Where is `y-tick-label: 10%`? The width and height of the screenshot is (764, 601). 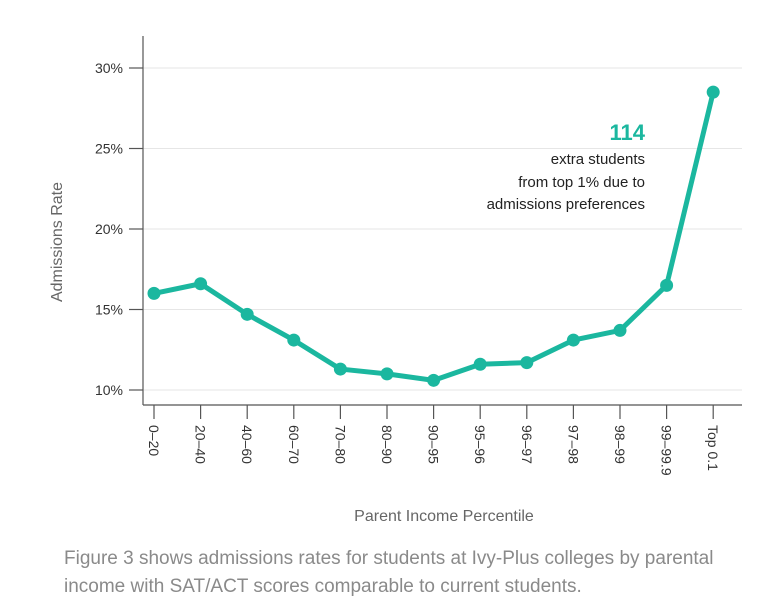 y-tick-label: 10% is located at coordinates (109, 390).